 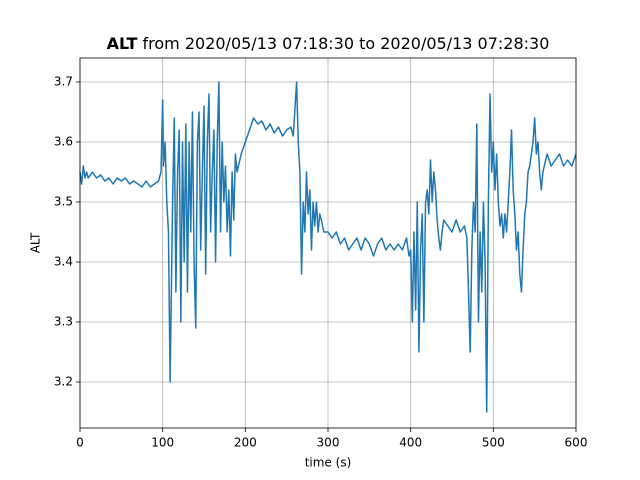 I want to click on x-axis-label: time (s), so click(x=328, y=463).